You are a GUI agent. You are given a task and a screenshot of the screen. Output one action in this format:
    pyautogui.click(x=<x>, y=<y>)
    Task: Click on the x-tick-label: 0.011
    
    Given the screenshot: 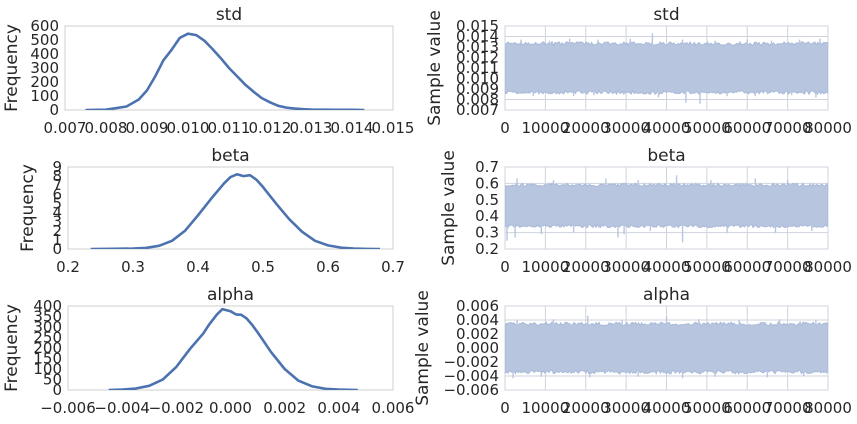 What is the action you would take?
    pyautogui.click(x=229, y=128)
    